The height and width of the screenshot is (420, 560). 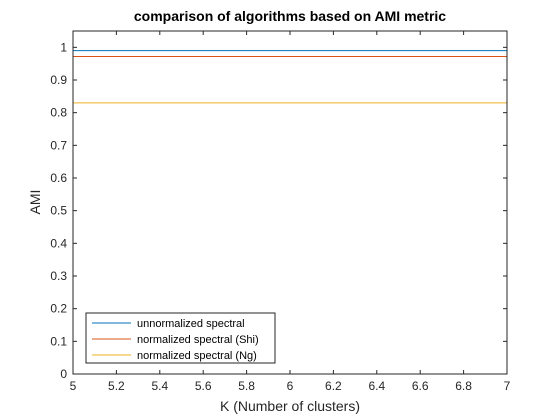 I want to click on legend-label-3: normalized spectral (Ng), so click(x=197, y=356).